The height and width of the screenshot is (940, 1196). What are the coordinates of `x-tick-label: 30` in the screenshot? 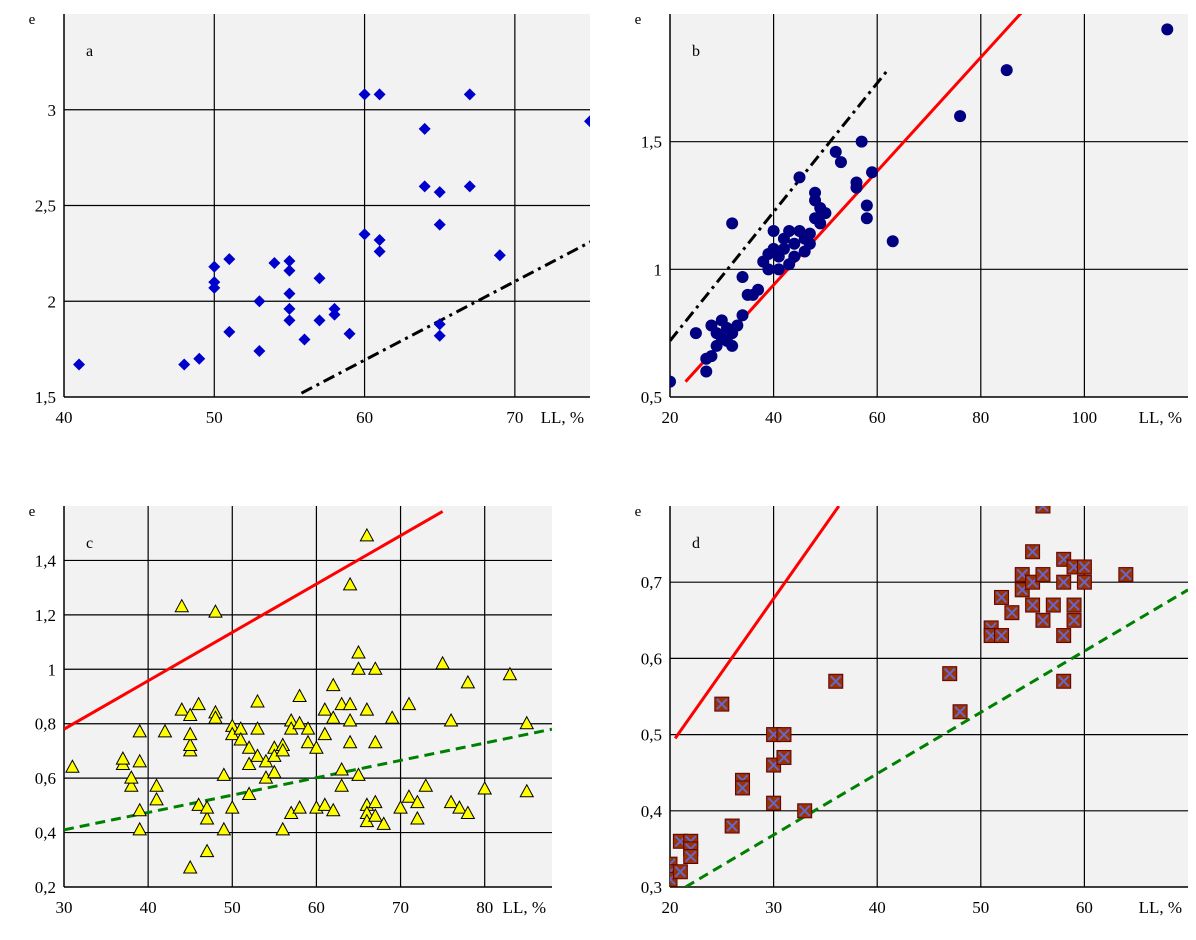 It's located at (64, 907).